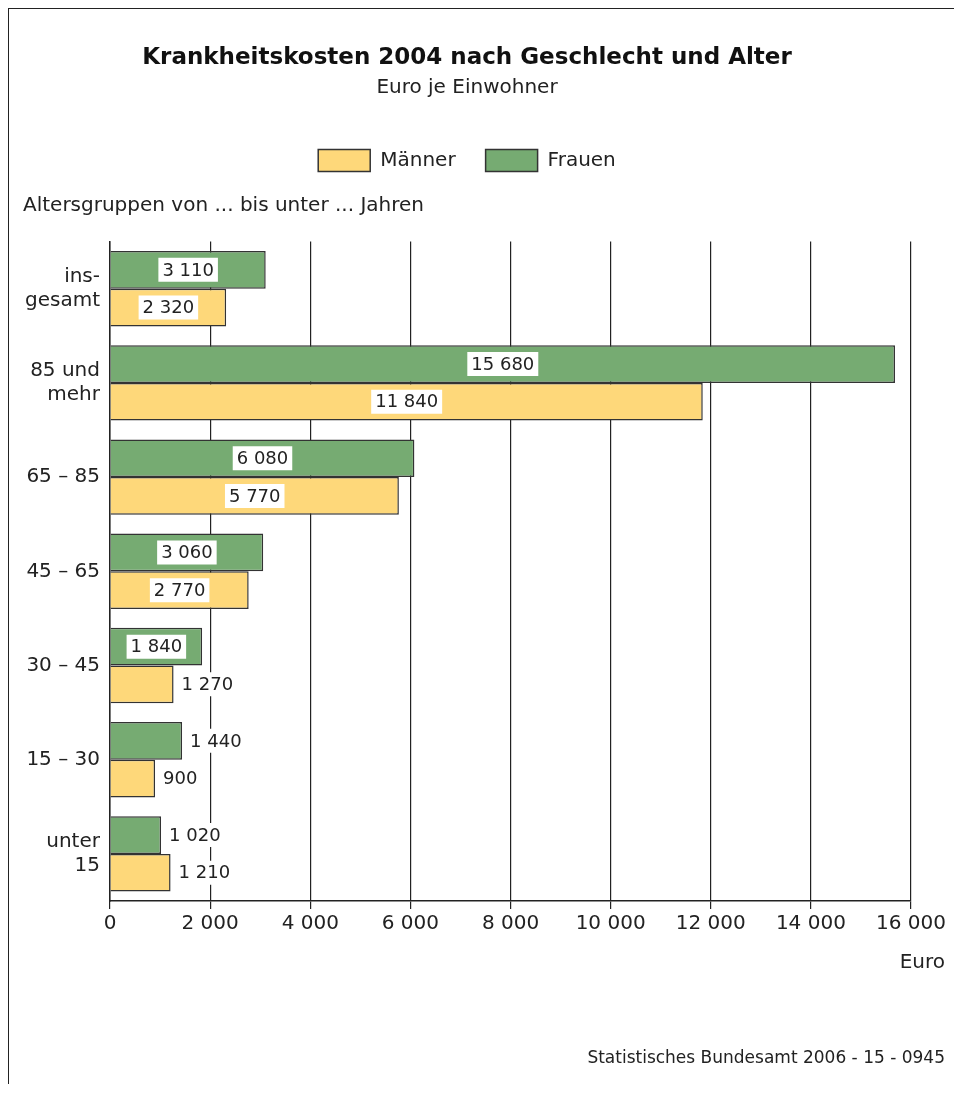 The width and height of the screenshot is (961, 1093). What do you see at coordinates (503, 363) in the screenshot?
I see `data-label: 15 680` at bounding box center [503, 363].